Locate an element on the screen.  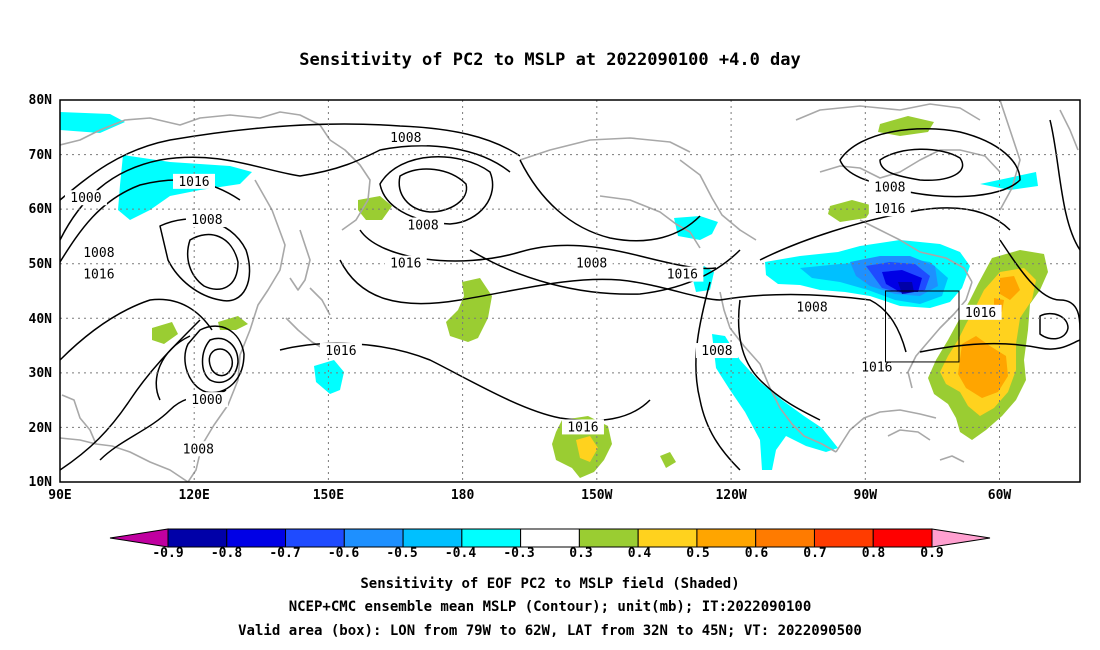
colorbar-high-arrow is located at coordinates (961, 538).